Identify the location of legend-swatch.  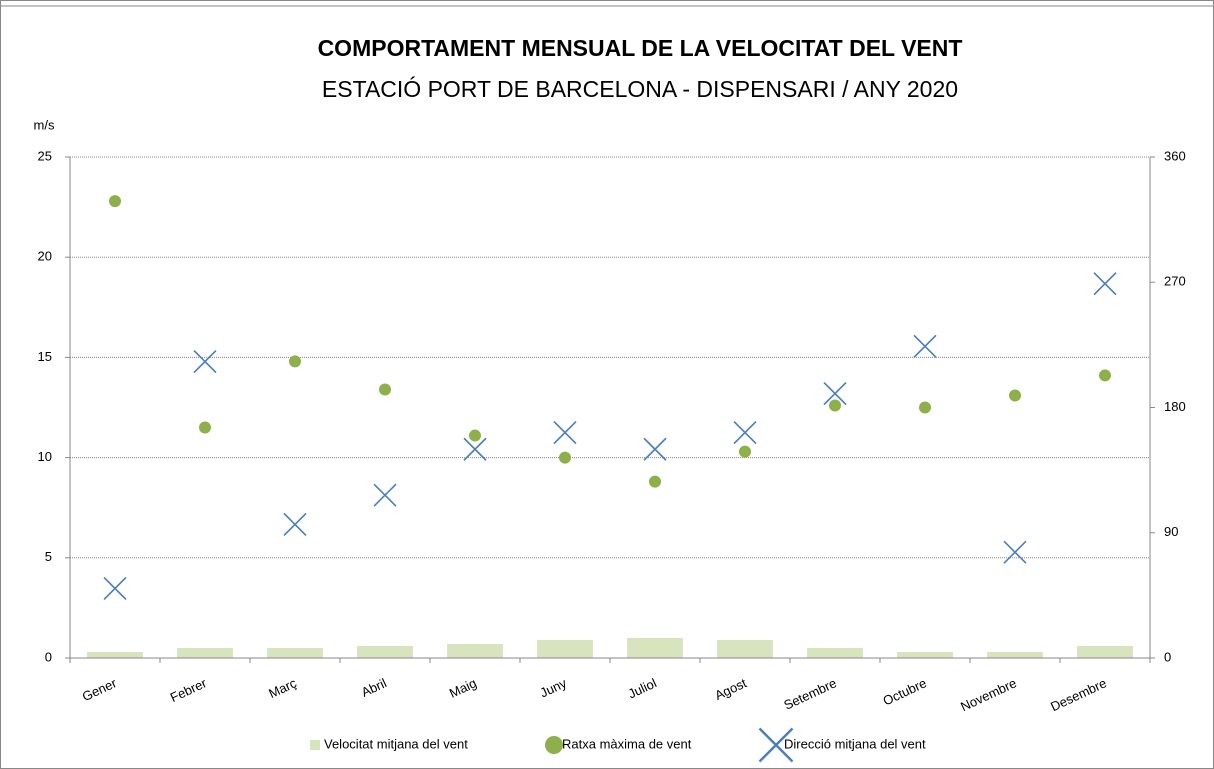
(315, 745).